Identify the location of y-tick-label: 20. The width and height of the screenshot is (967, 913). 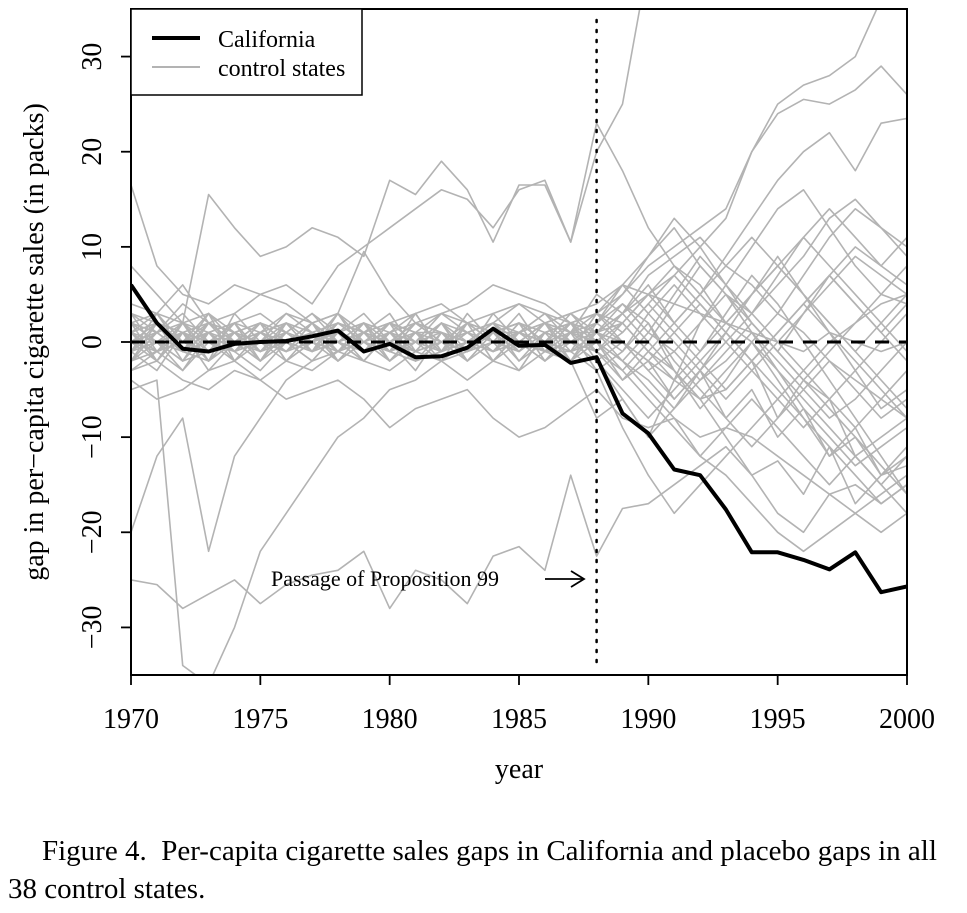
(92, 152).